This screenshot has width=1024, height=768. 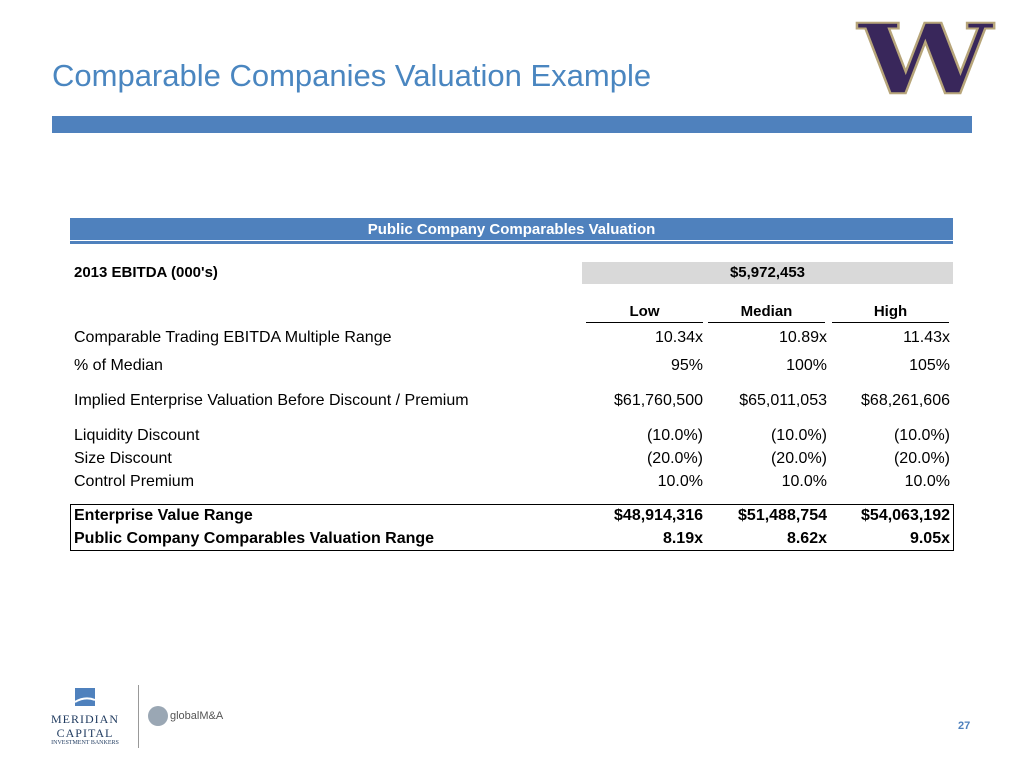 What do you see at coordinates (929, 365) in the screenshot?
I see `row-value: 105%` at bounding box center [929, 365].